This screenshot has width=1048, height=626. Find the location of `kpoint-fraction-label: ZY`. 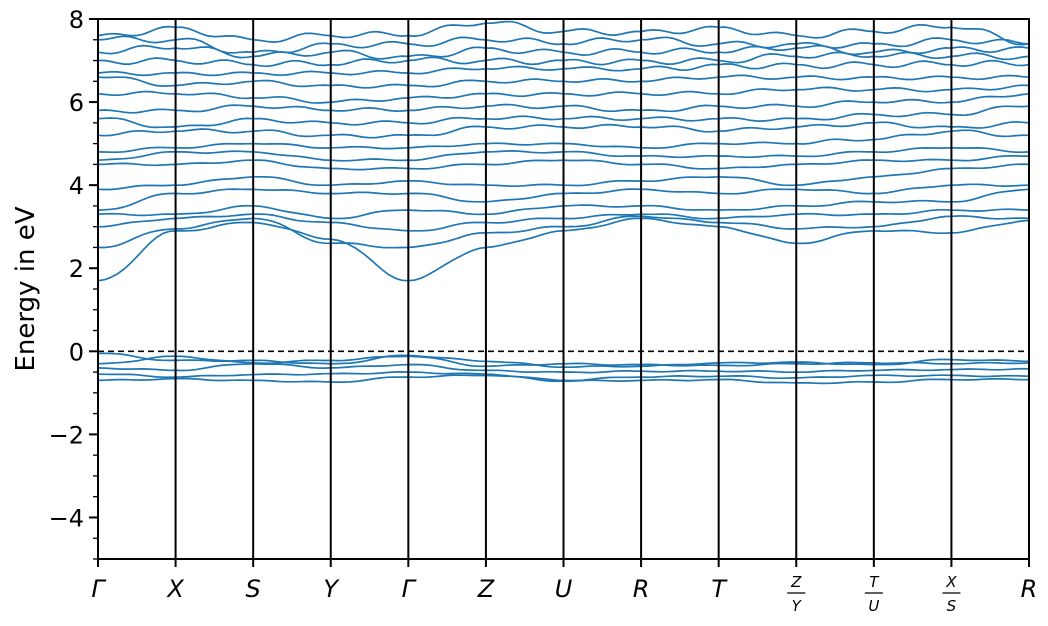

kpoint-fraction-label: ZY is located at coordinates (796, 594).